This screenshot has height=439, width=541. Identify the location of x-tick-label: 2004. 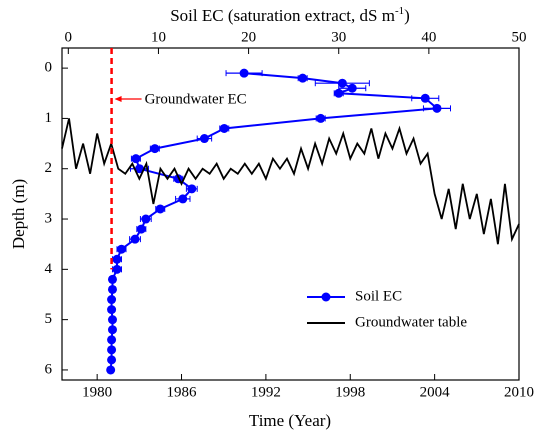
(435, 392).